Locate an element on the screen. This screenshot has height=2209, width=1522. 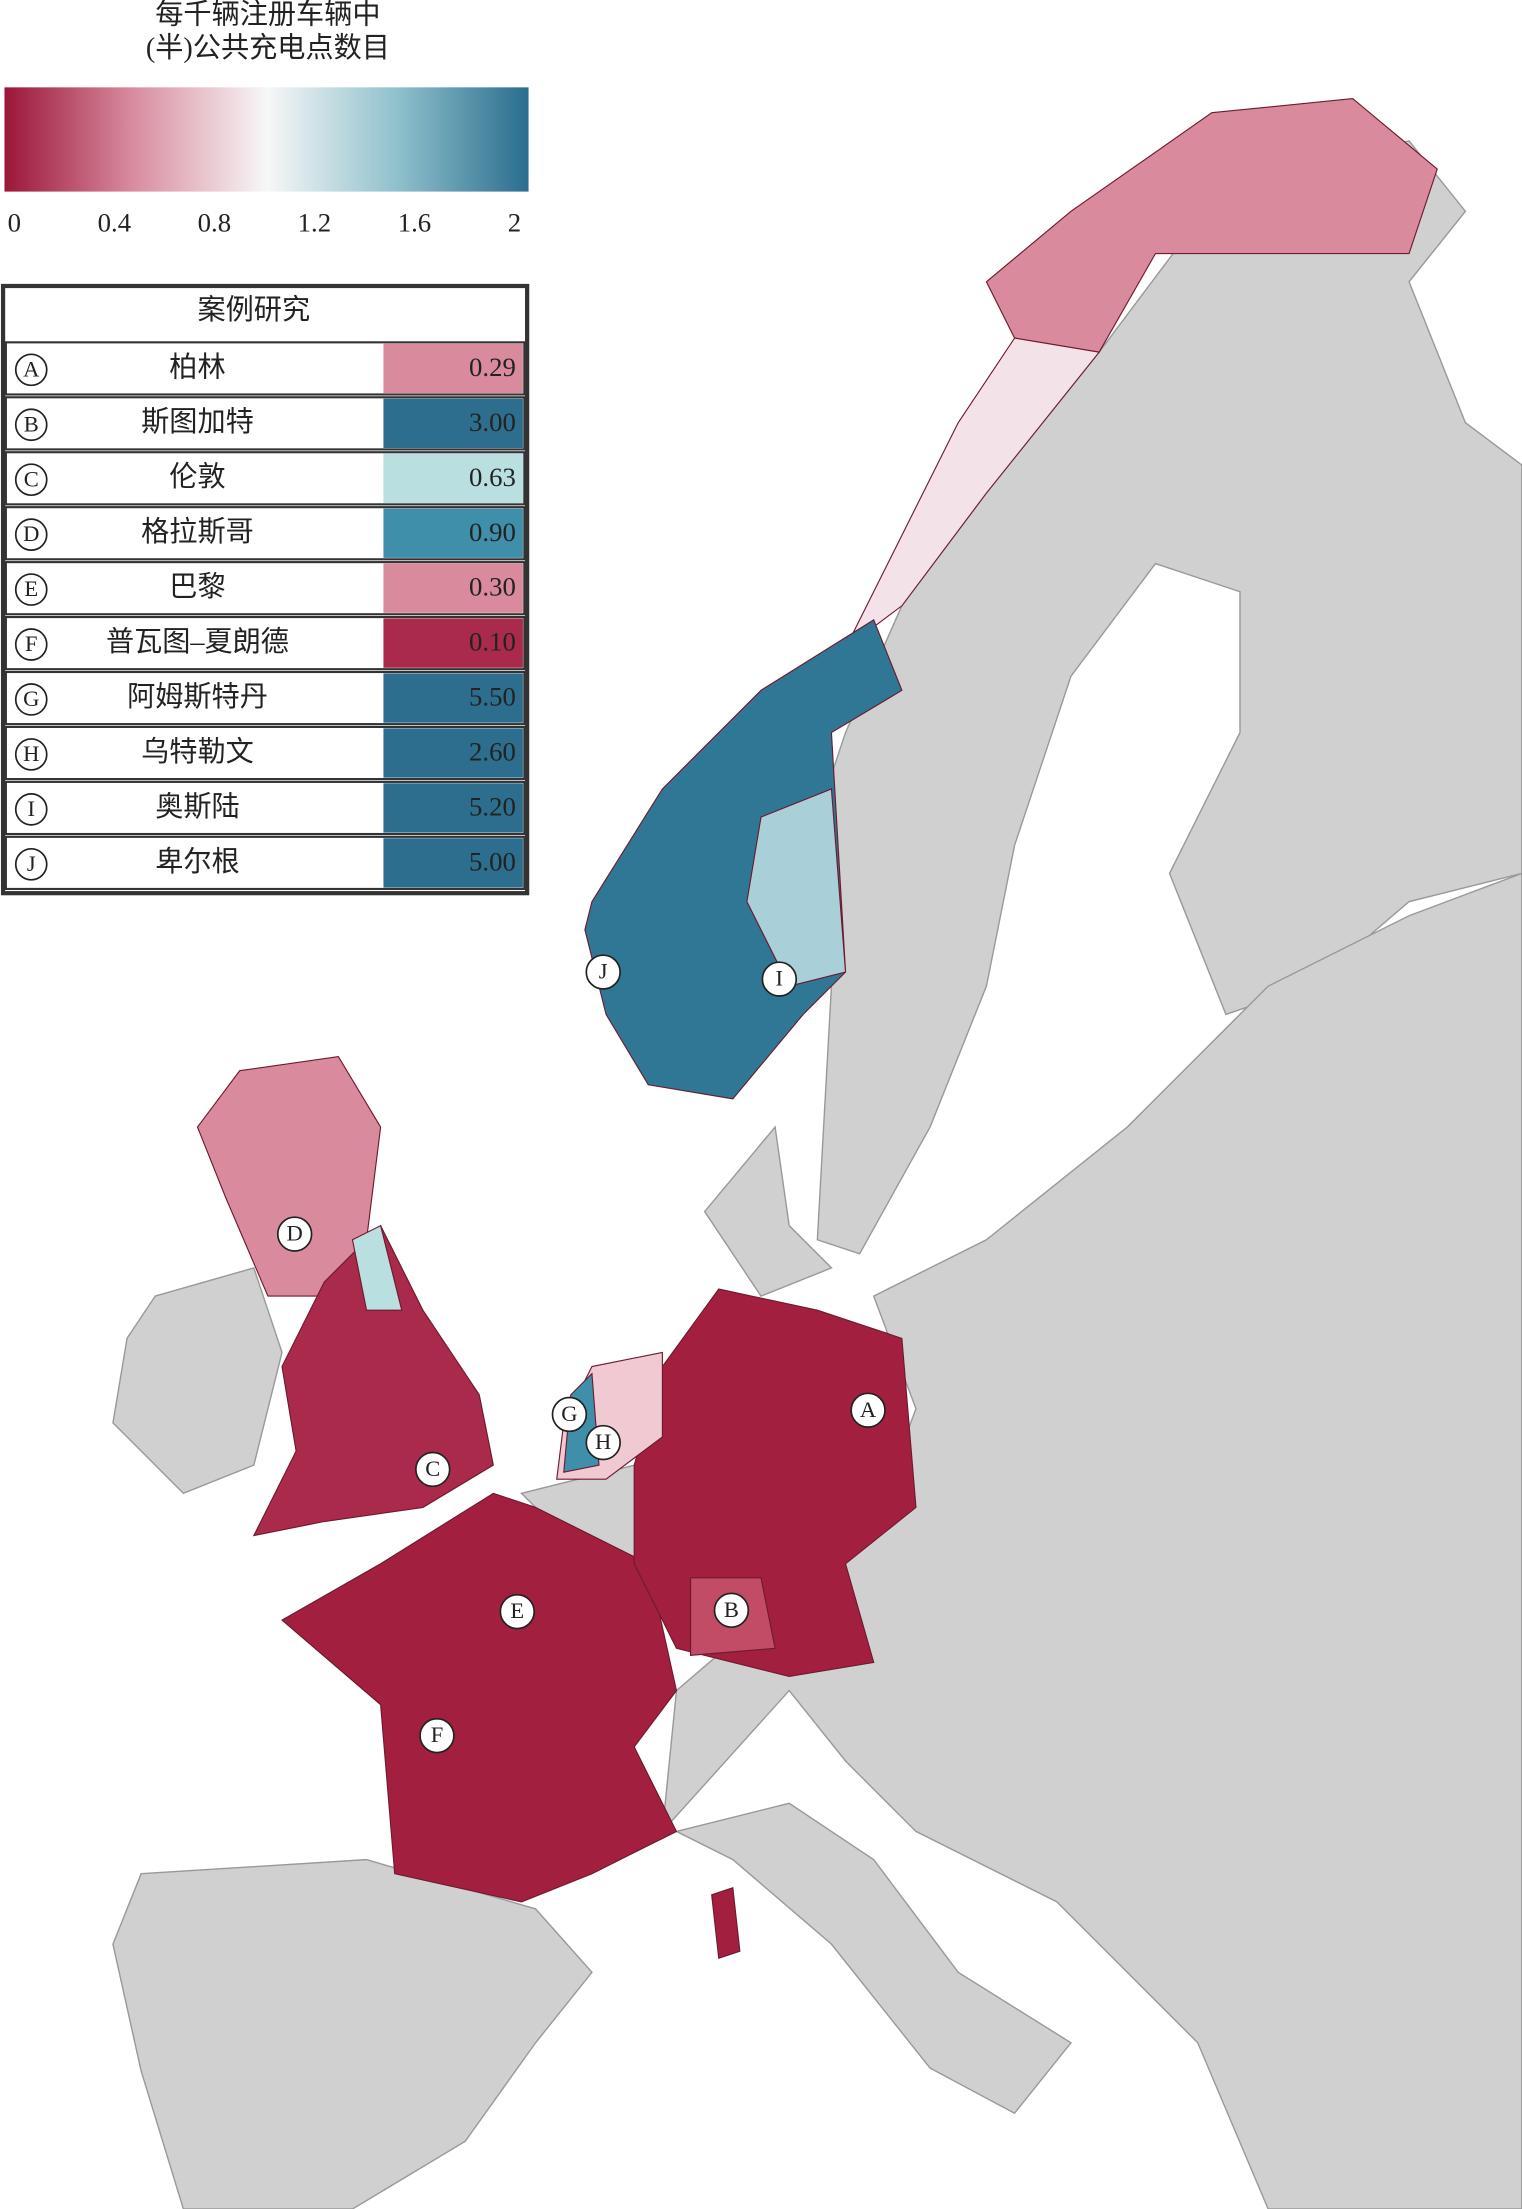
case-name: 奥斯陆 is located at coordinates (197, 807).